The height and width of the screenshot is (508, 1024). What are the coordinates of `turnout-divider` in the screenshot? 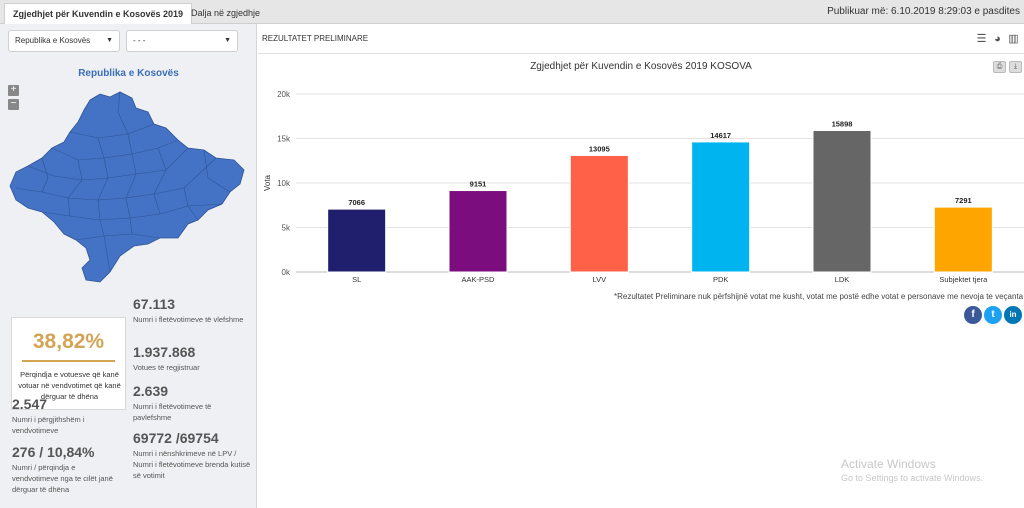 It's located at (68, 361).